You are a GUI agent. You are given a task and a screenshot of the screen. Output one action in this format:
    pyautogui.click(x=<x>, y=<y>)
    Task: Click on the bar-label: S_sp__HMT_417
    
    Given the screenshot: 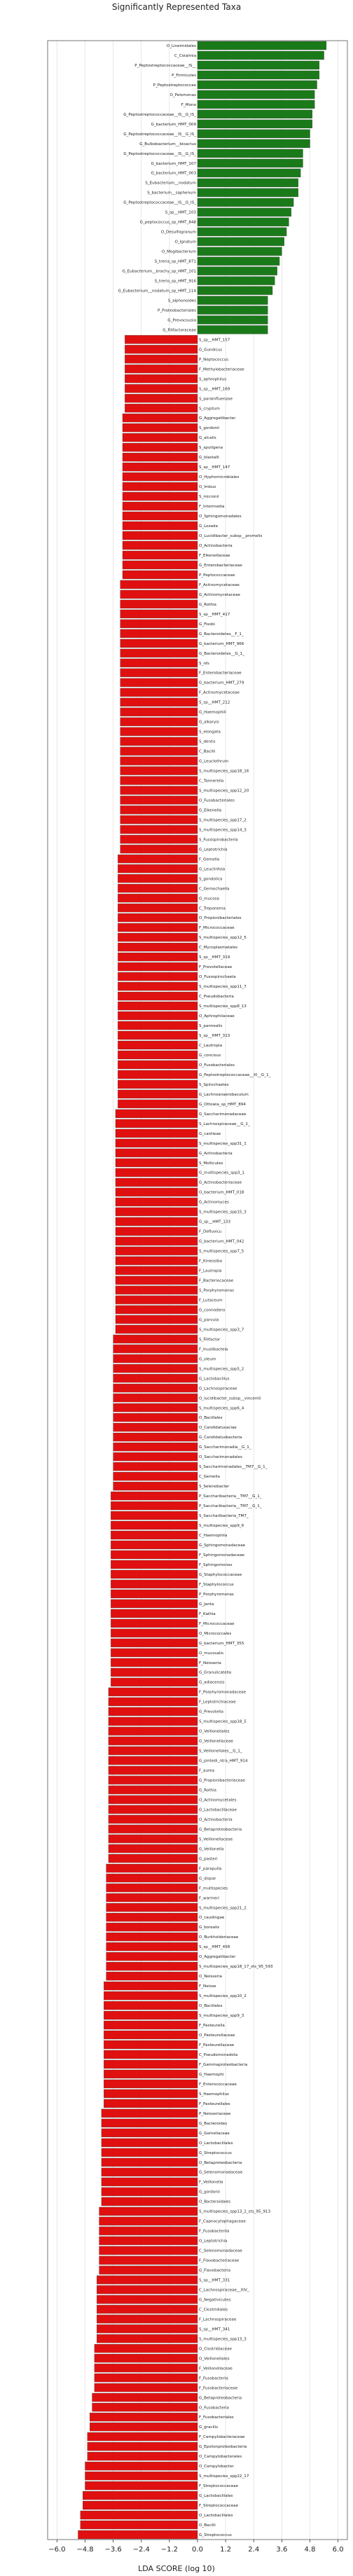 What is the action you would take?
    pyautogui.click(x=214, y=615)
    